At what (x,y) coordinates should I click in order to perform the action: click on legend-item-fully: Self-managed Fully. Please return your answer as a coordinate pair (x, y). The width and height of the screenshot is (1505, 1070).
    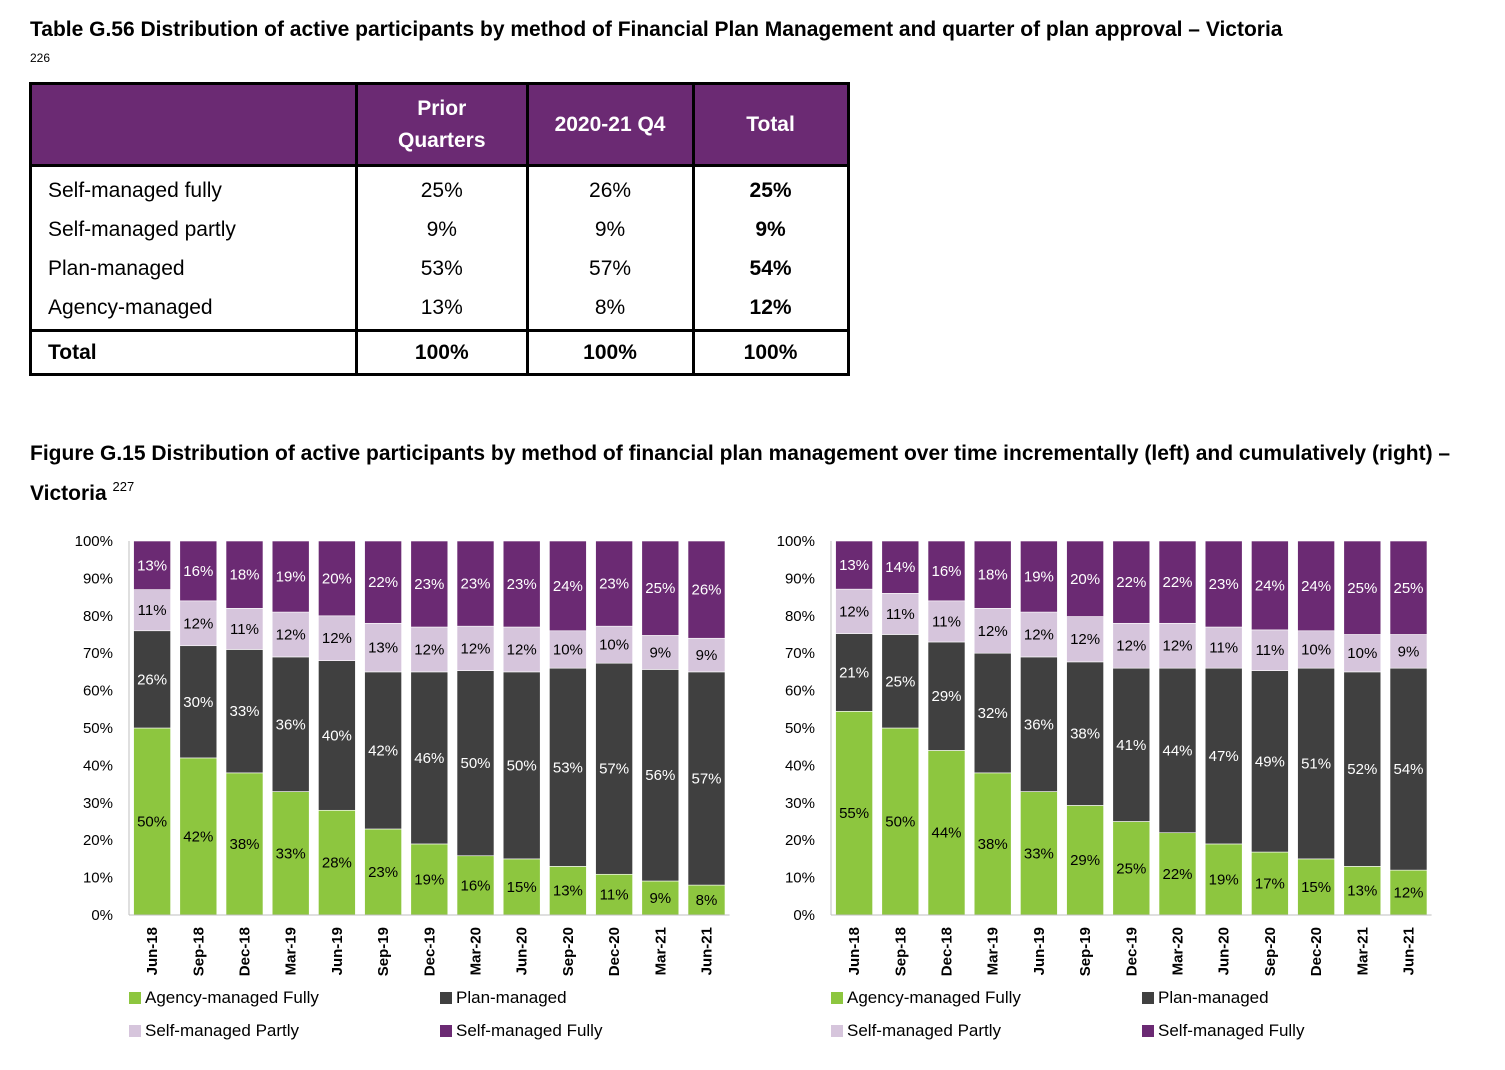
    Looking at the image, I should click on (1223, 1030).